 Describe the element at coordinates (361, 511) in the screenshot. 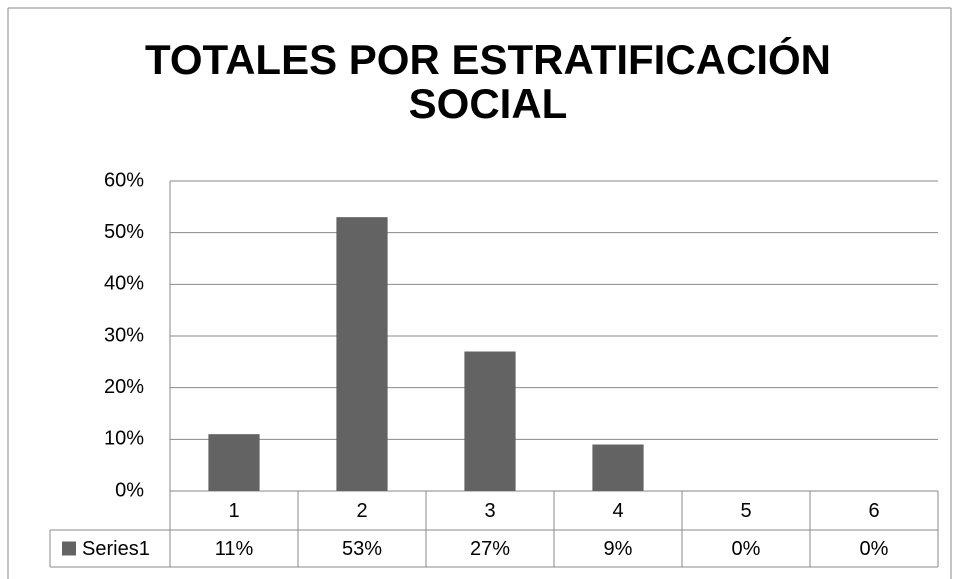

I see `x-tick-label: 2` at that location.